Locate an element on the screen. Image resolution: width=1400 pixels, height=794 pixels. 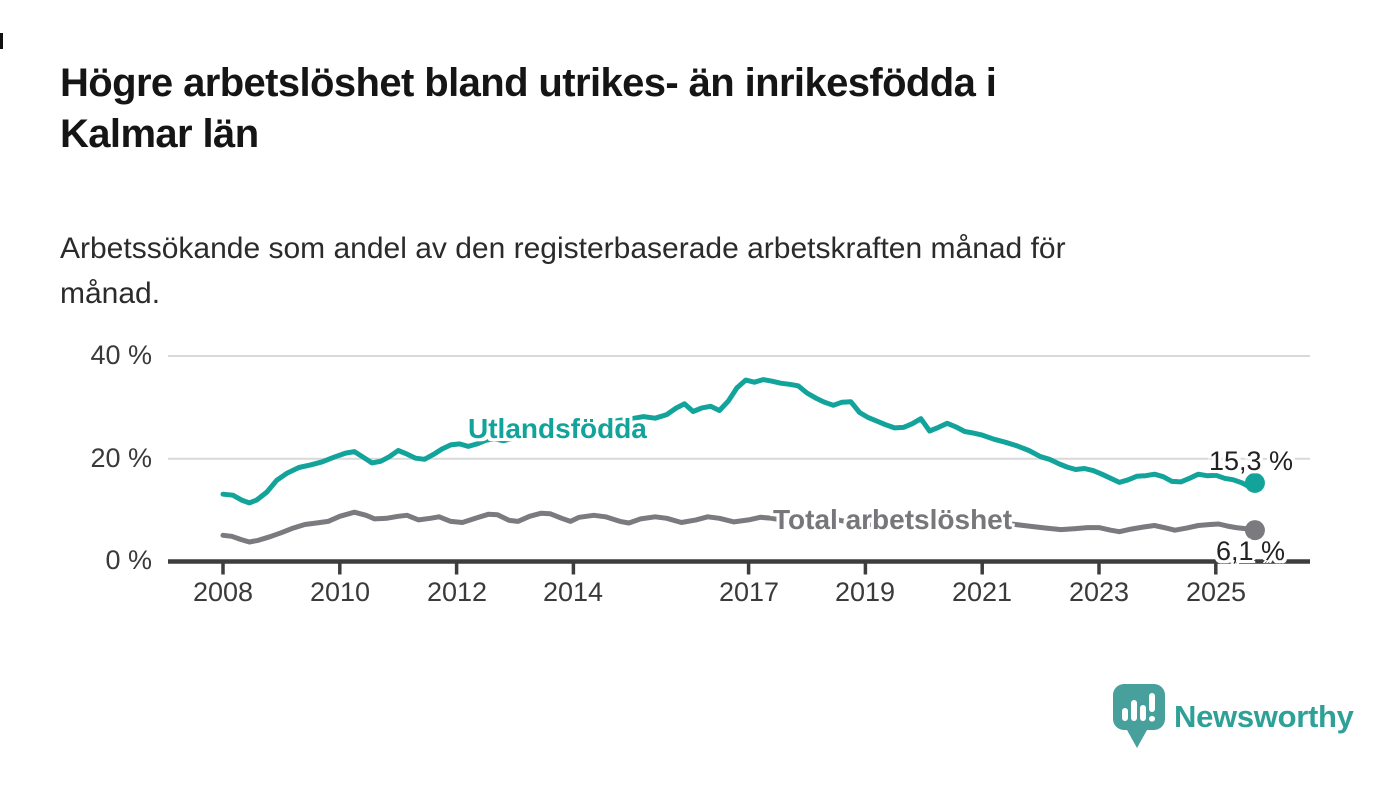
series-label-utlandsfodda: Utlandsfödda is located at coordinates (557, 428).